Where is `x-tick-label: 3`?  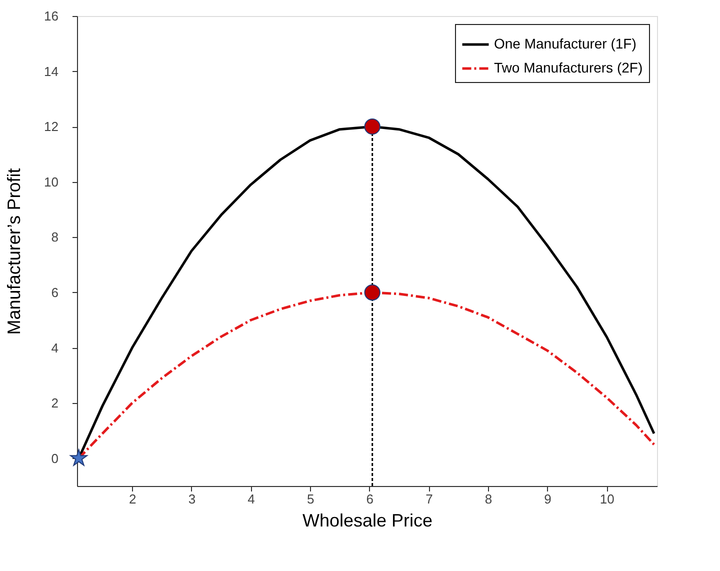
x-tick-label: 3 is located at coordinates (192, 499).